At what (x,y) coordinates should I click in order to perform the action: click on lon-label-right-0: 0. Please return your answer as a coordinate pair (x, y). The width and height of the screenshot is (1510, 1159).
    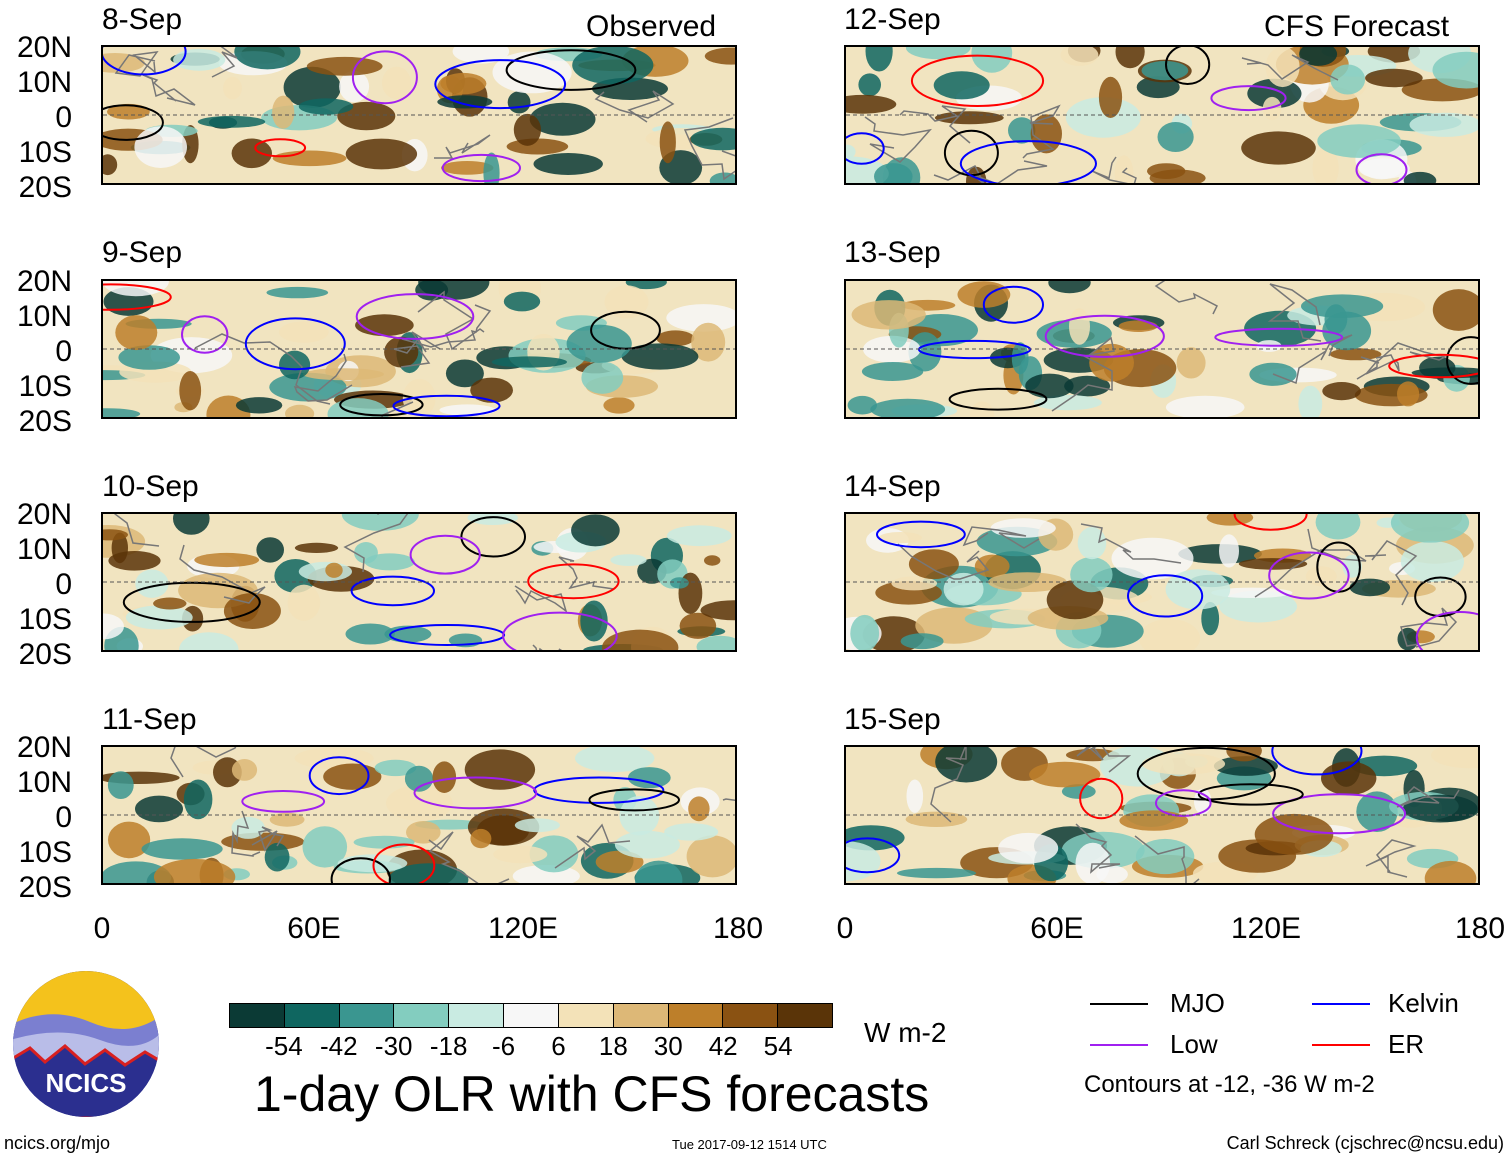
    Looking at the image, I should click on (845, 928).